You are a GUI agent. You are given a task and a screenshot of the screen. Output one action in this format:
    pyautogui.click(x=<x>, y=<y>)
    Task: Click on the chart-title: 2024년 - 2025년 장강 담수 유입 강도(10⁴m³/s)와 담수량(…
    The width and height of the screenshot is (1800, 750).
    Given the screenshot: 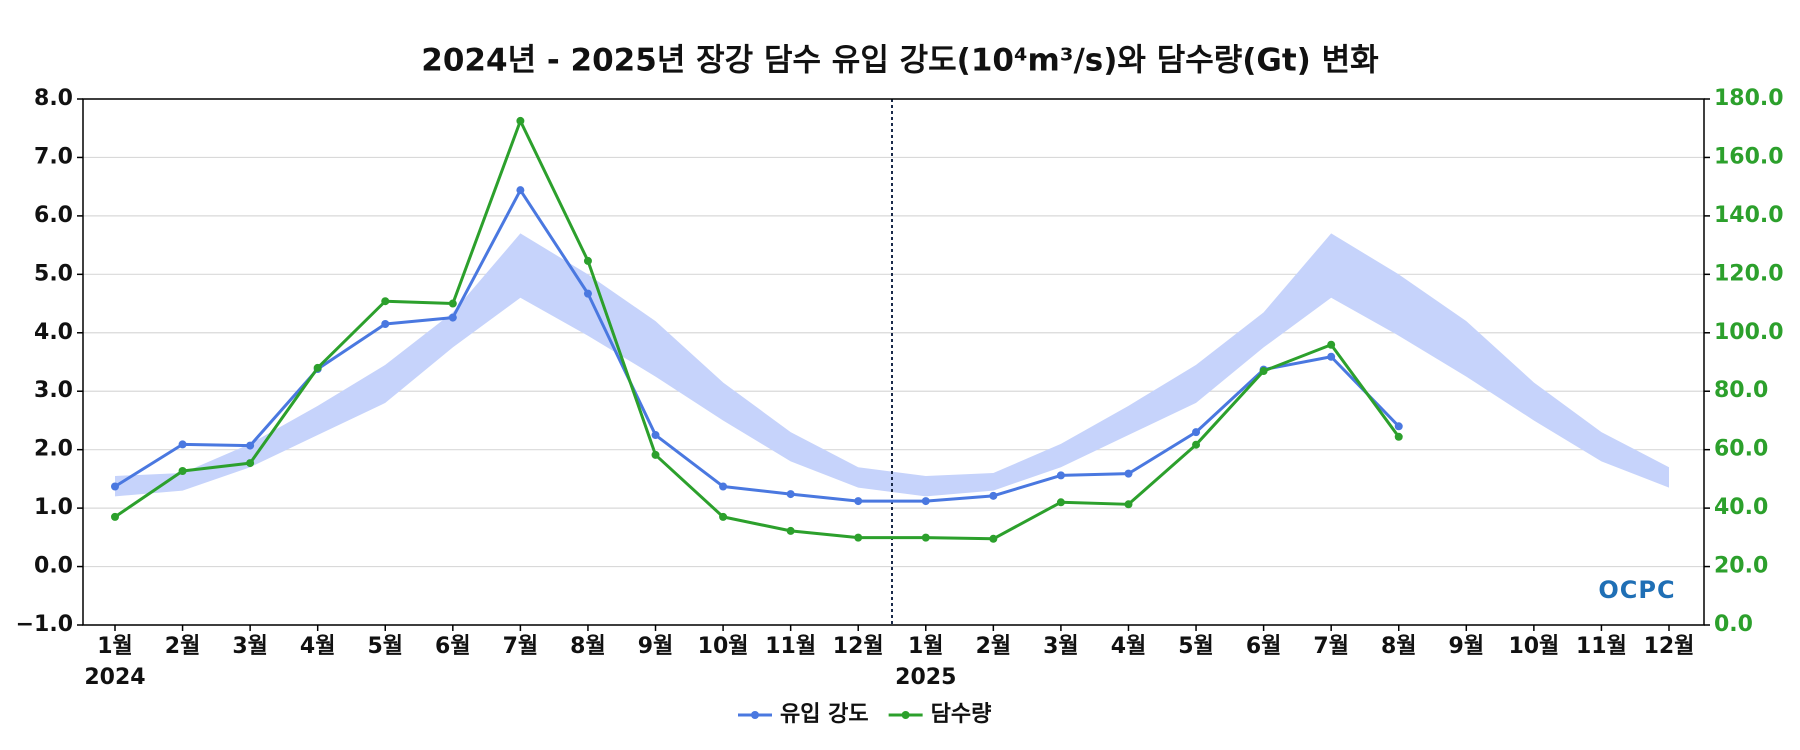 What is the action you would take?
    pyautogui.click(x=900, y=61)
    